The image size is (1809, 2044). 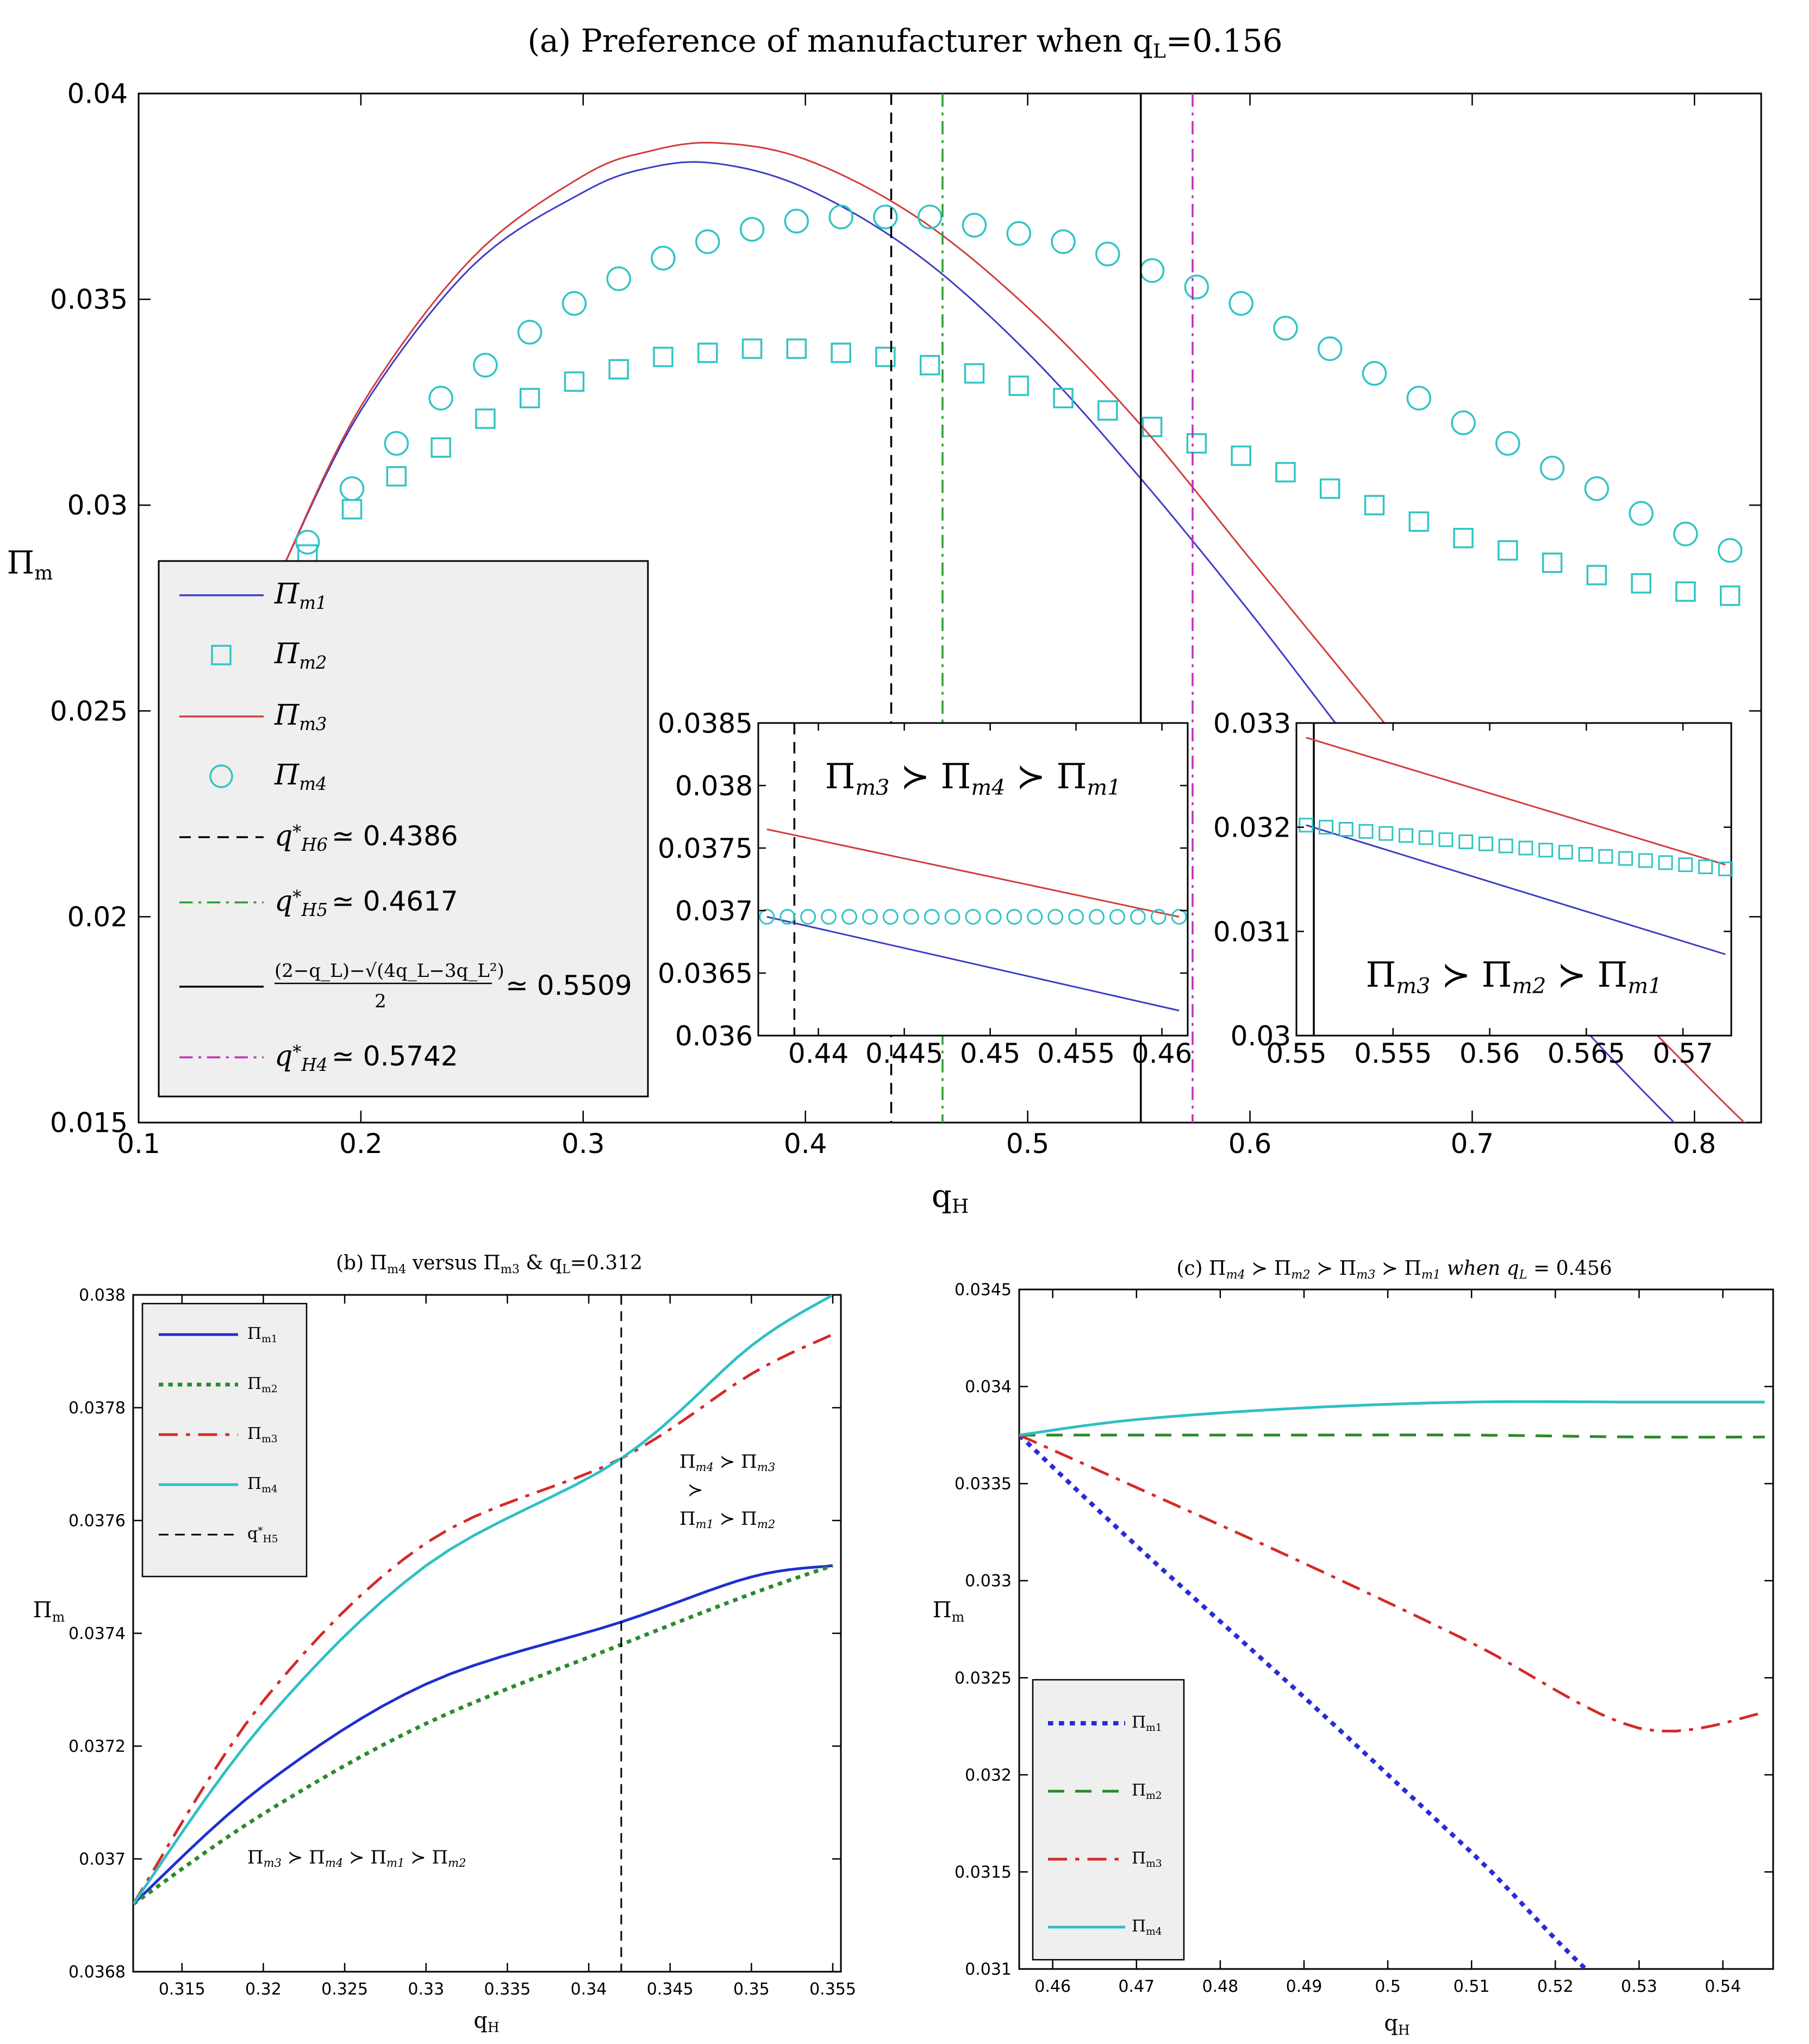 I want to click on series-line-Π_m4, so click(x=484, y=1600).